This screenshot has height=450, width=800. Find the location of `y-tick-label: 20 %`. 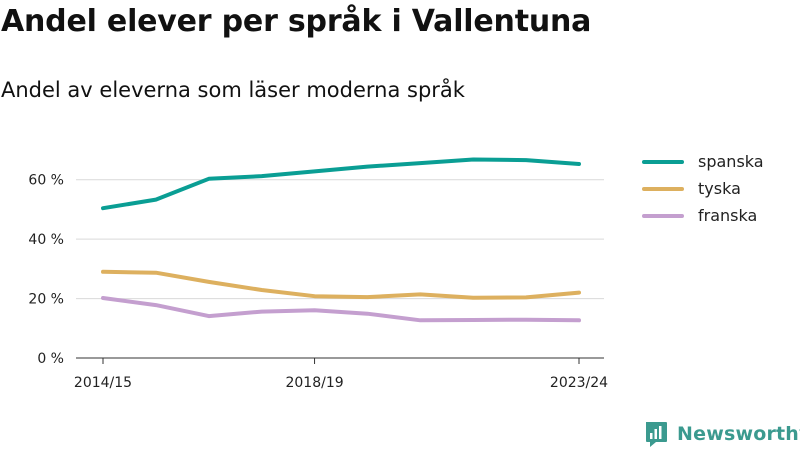

y-tick-label: 20 % is located at coordinates (46, 300).